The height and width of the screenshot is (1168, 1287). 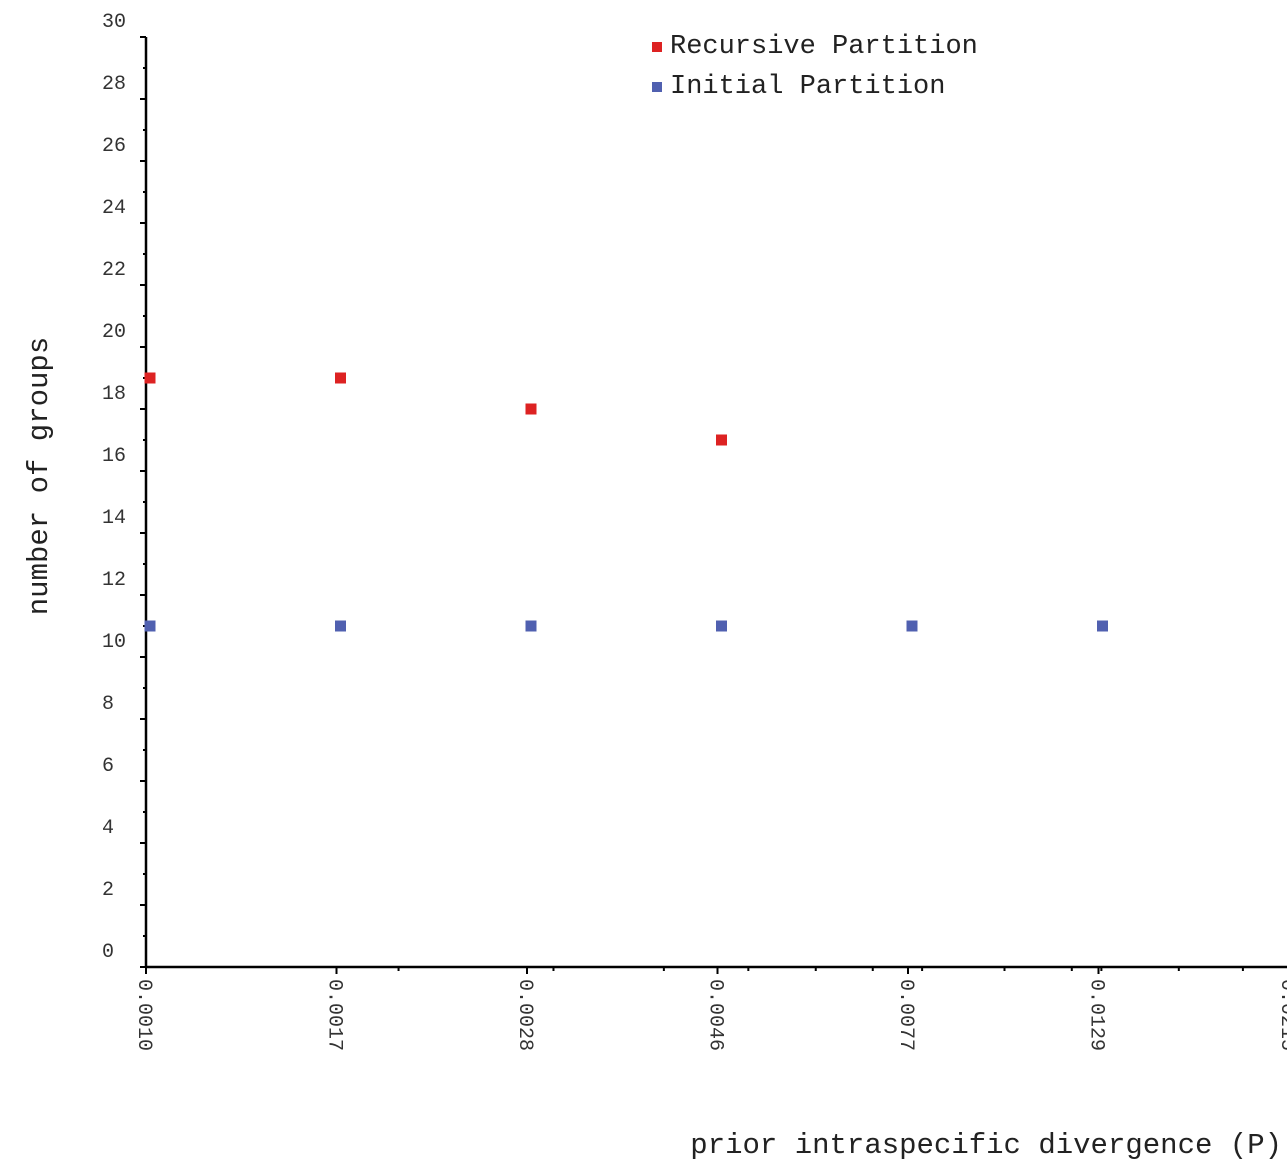 What do you see at coordinates (114, 146) in the screenshot?
I see `y-tick-label: 26` at bounding box center [114, 146].